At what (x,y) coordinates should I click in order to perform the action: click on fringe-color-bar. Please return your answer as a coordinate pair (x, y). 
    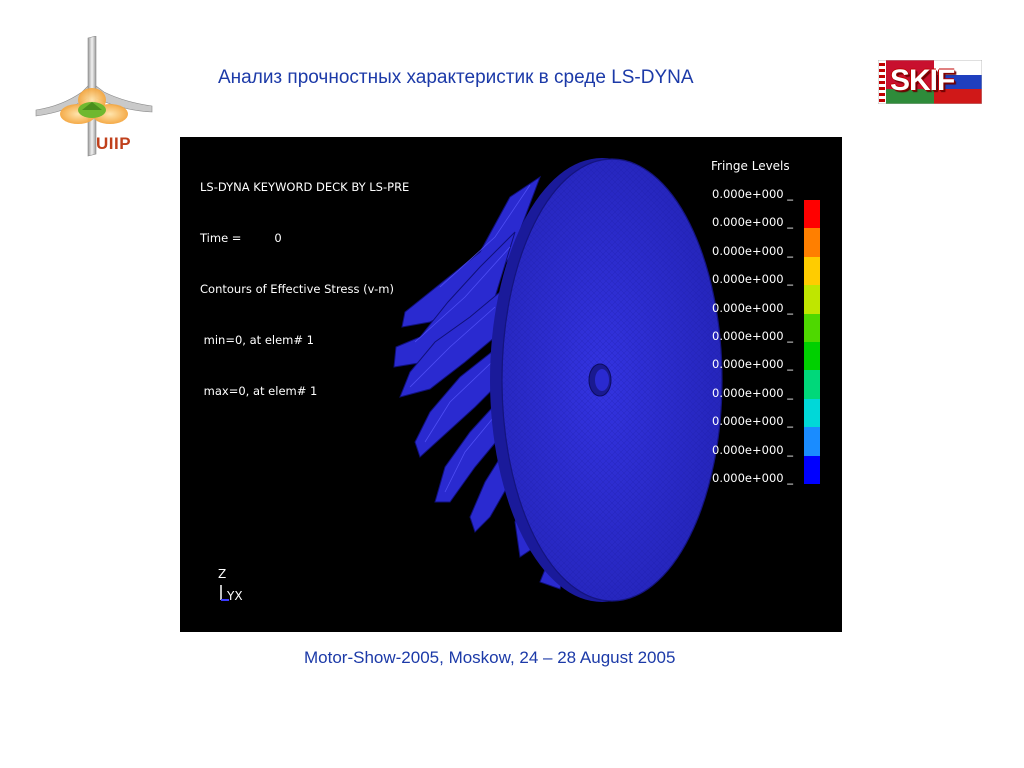
    Looking at the image, I should click on (812, 342).